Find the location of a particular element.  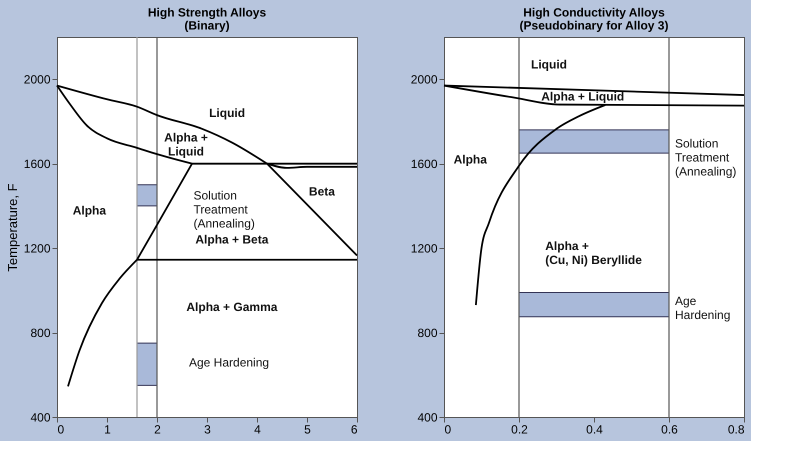

annotation: Beta is located at coordinates (322, 191).